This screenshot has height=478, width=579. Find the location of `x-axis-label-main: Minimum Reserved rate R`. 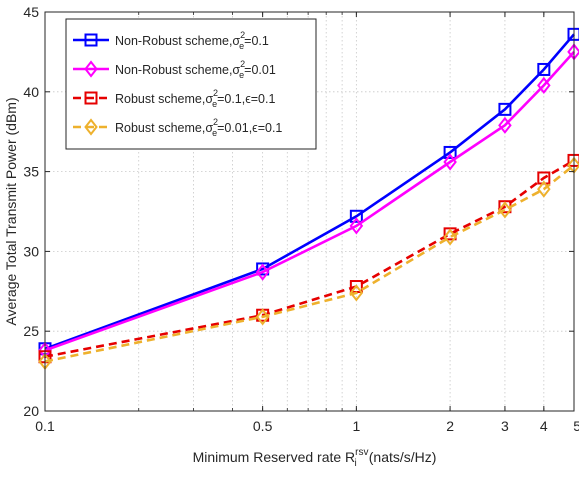

x-axis-label-main: Minimum Reserved rate R is located at coordinates (274, 457).